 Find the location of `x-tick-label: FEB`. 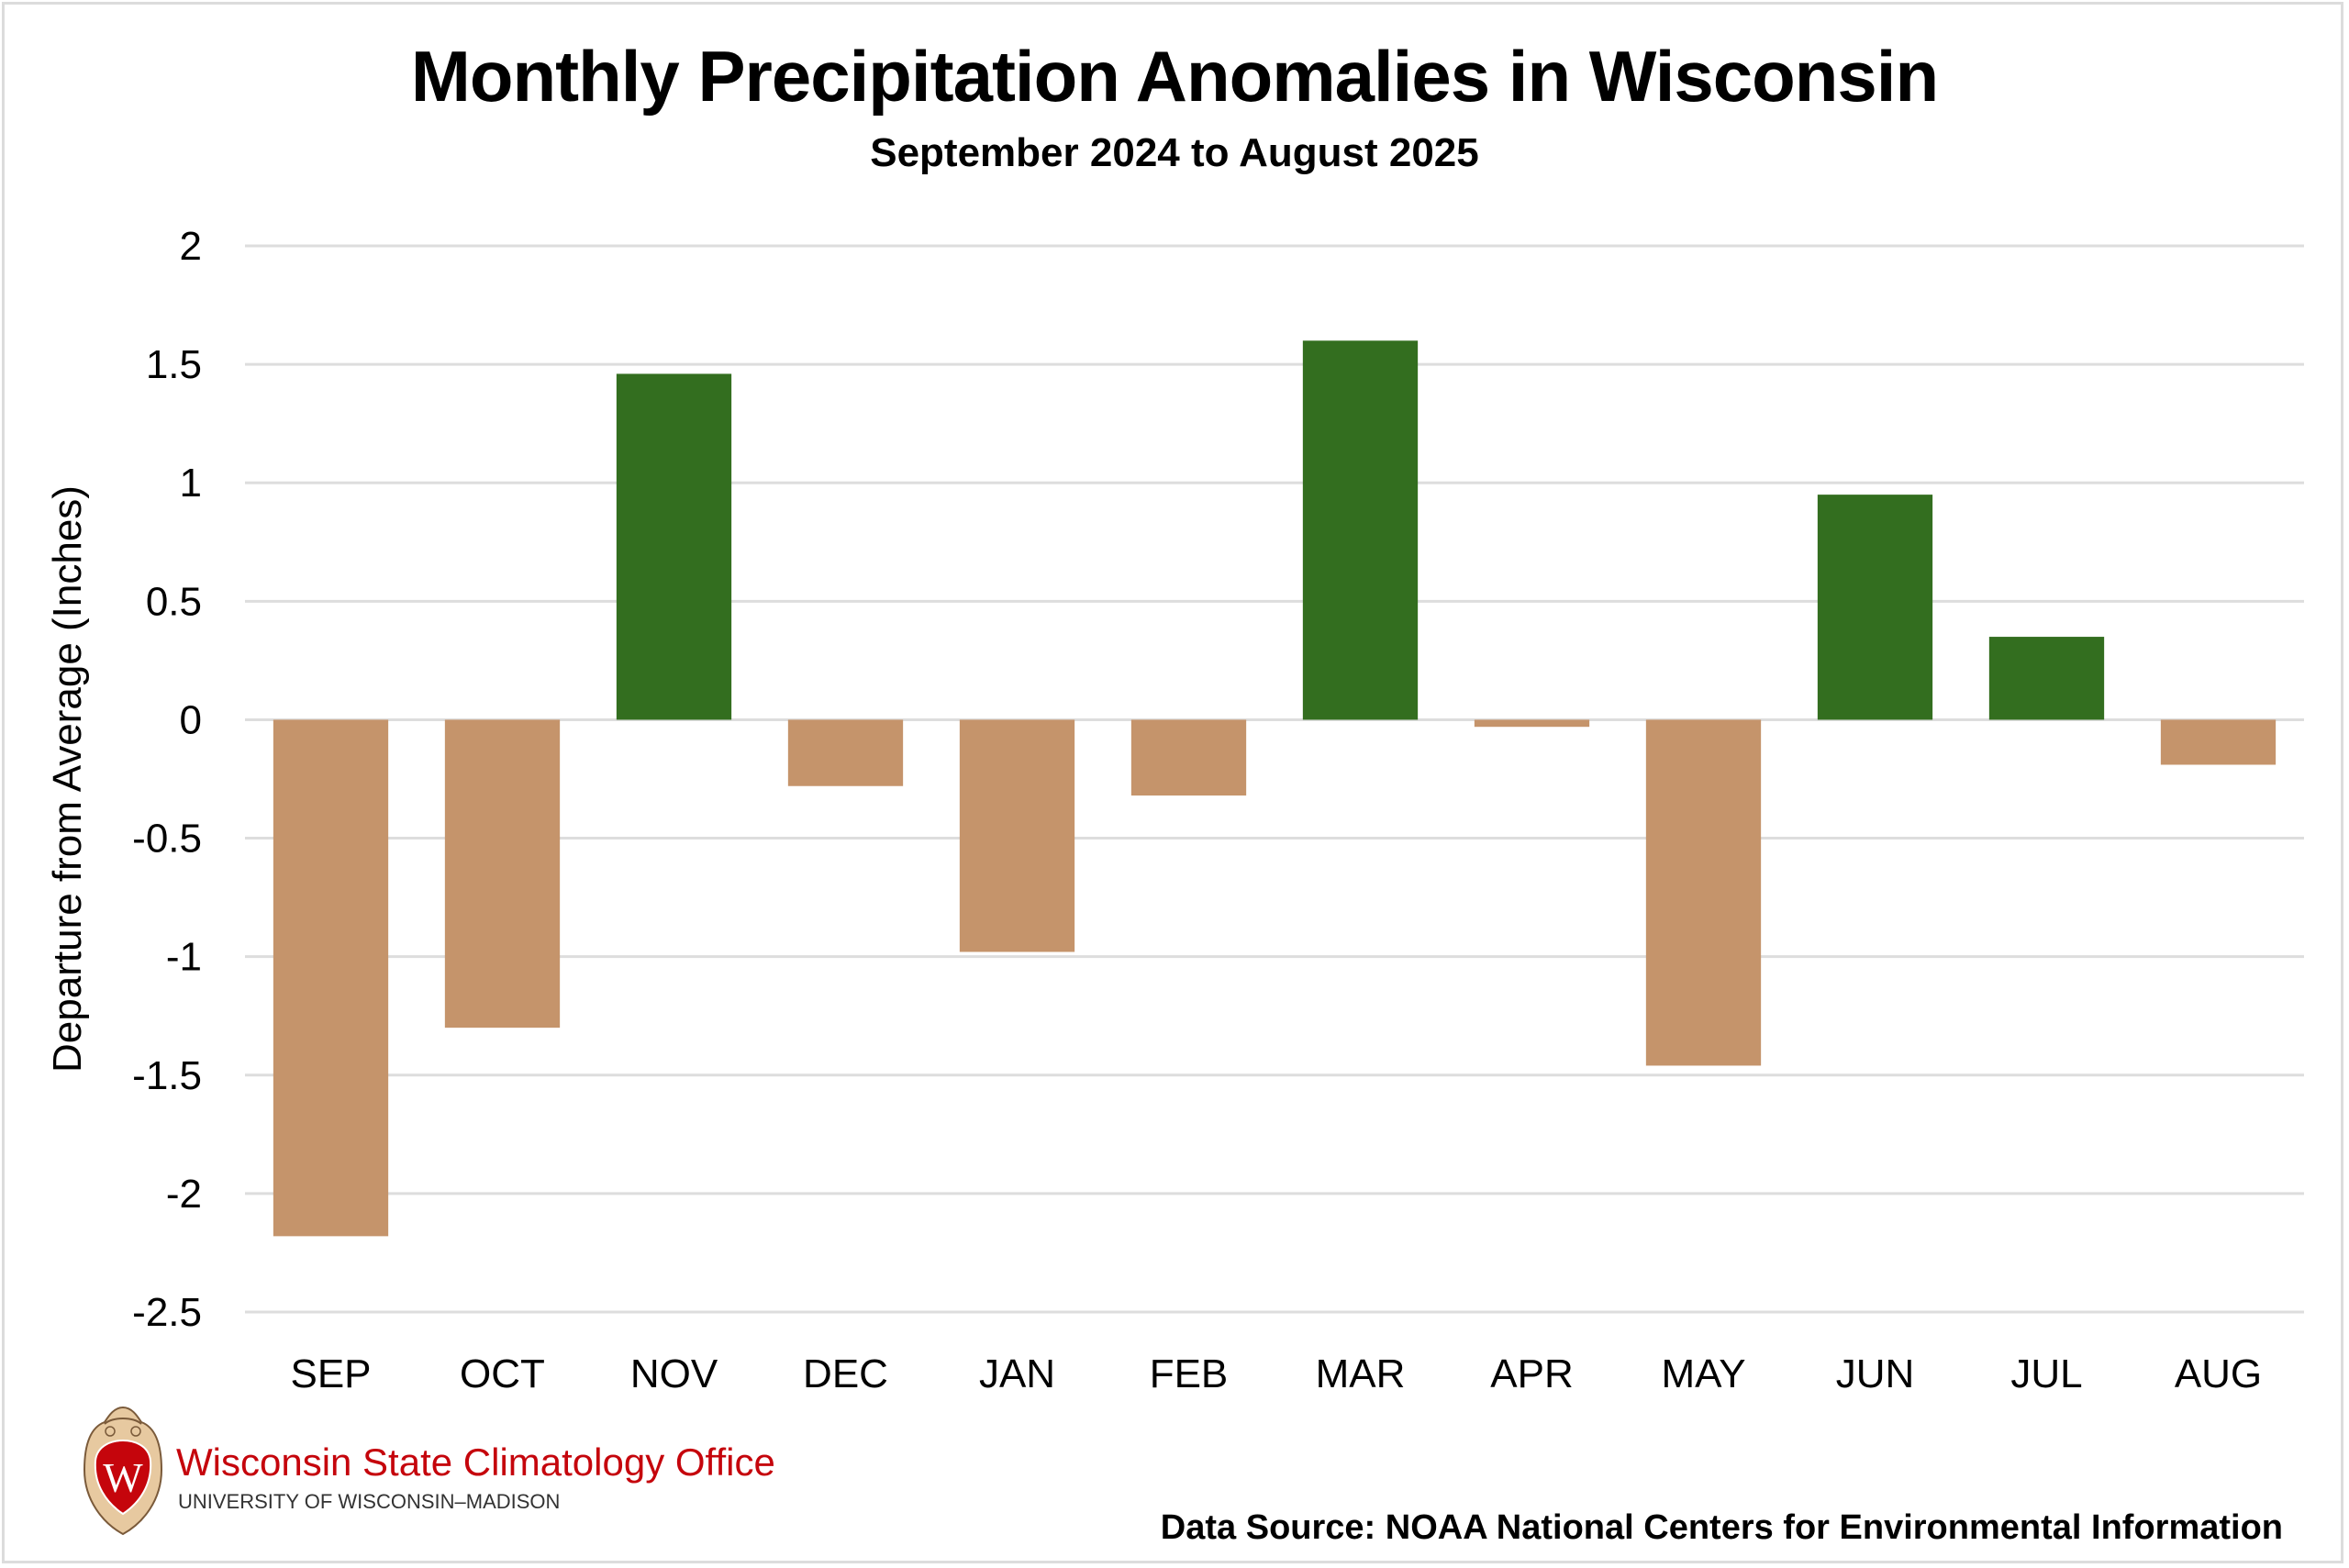

x-tick-label: FEB is located at coordinates (1189, 1373).